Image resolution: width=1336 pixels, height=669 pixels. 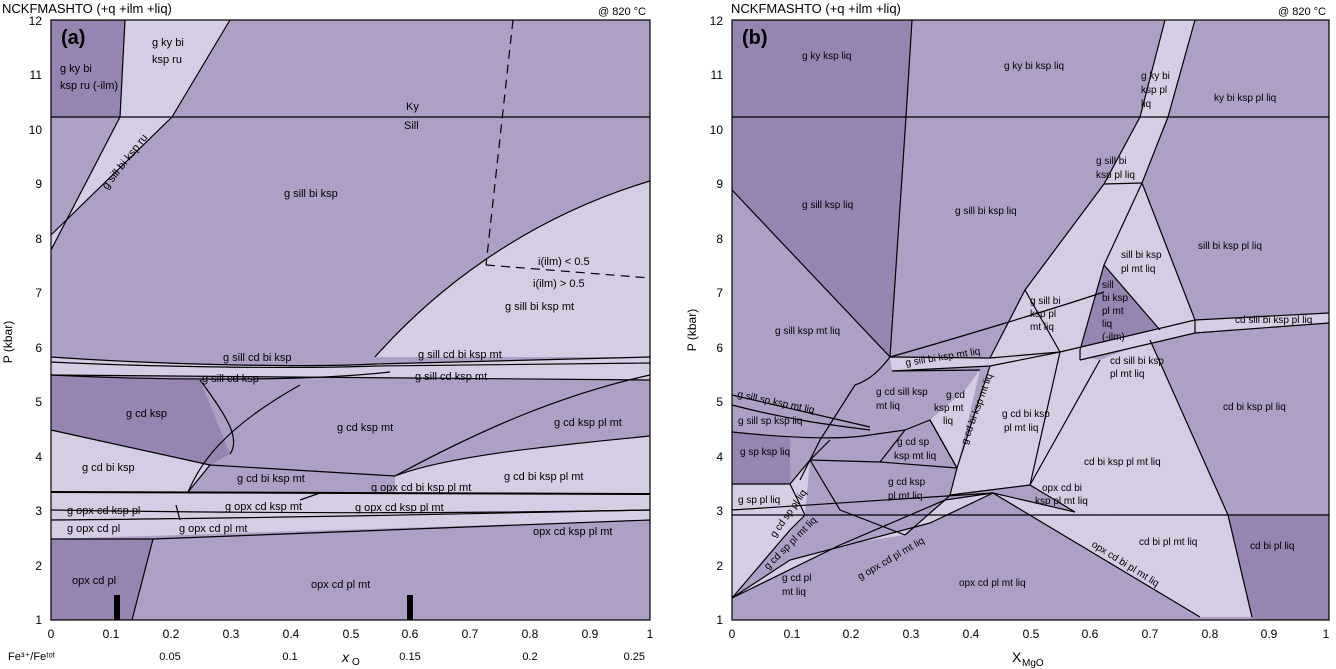 I want to click on field-dark-gsillksp, so click(x=819, y=237).